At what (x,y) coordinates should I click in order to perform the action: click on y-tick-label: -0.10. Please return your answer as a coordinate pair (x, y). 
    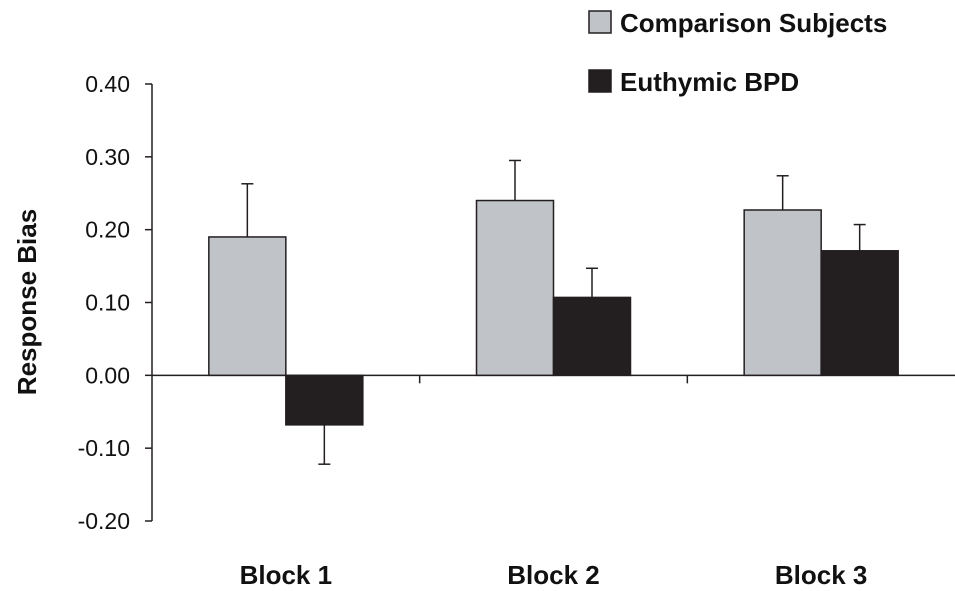
    Looking at the image, I should click on (104, 448).